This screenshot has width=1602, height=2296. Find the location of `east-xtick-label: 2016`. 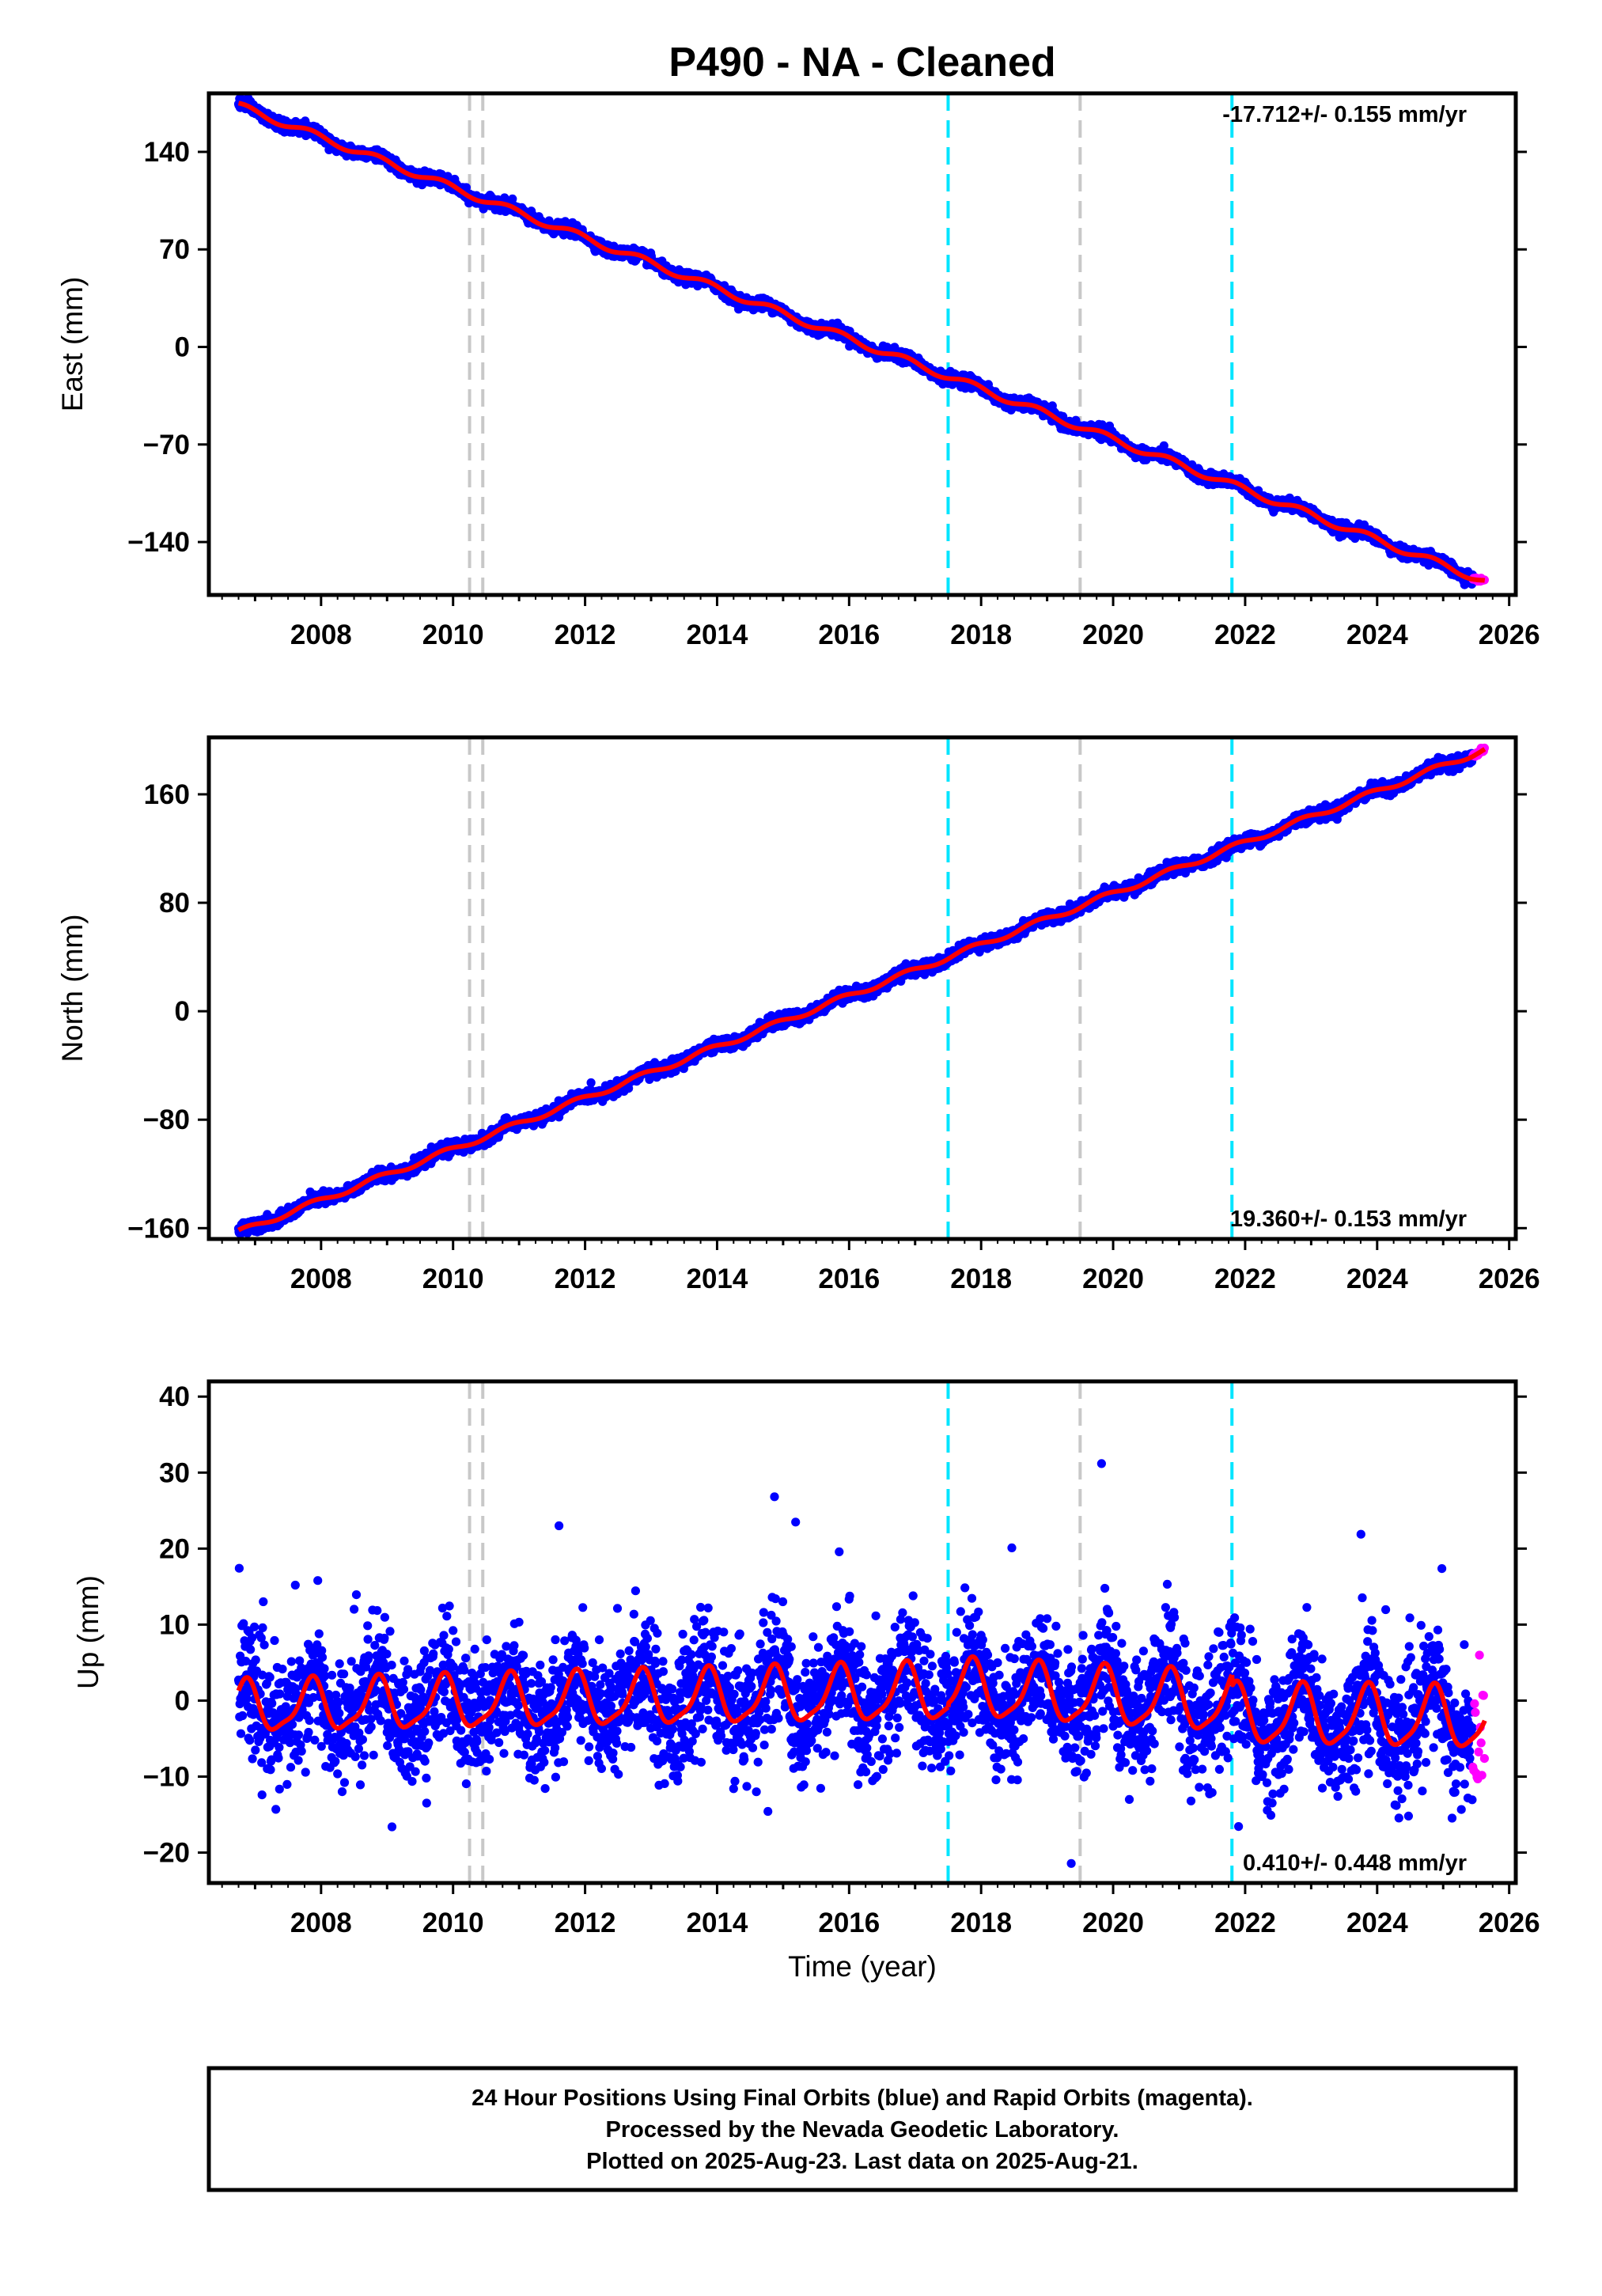

east-xtick-label: 2016 is located at coordinates (849, 634).